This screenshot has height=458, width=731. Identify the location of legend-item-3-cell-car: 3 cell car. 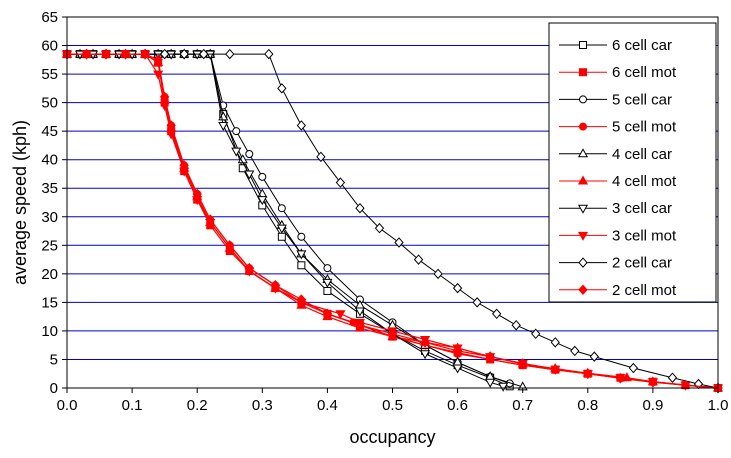
(615, 208).